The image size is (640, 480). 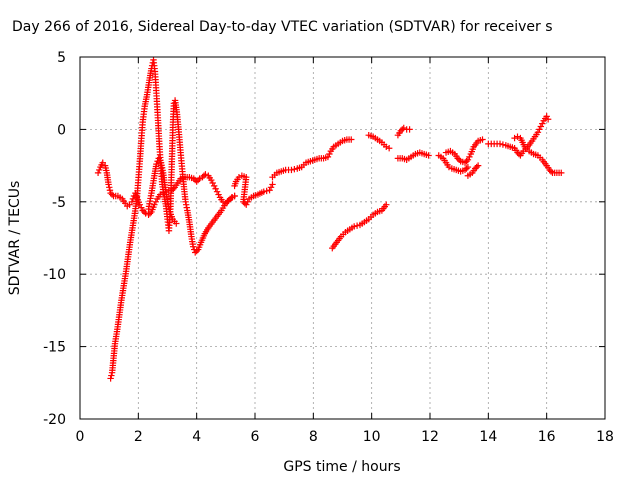 What do you see at coordinates (372, 437) in the screenshot?
I see `x-tick-label: 10` at bounding box center [372, 437].